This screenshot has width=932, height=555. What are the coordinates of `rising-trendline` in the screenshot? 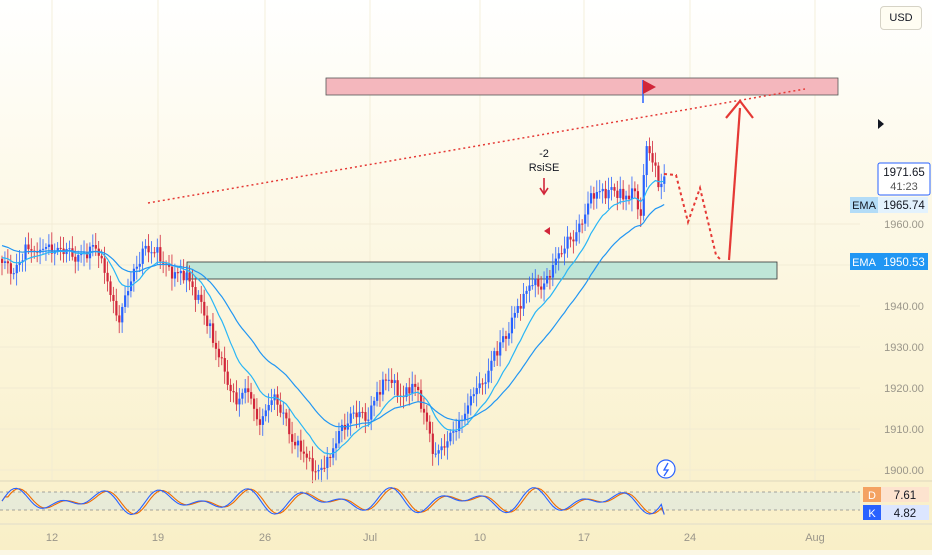 It's located at (476, 146).